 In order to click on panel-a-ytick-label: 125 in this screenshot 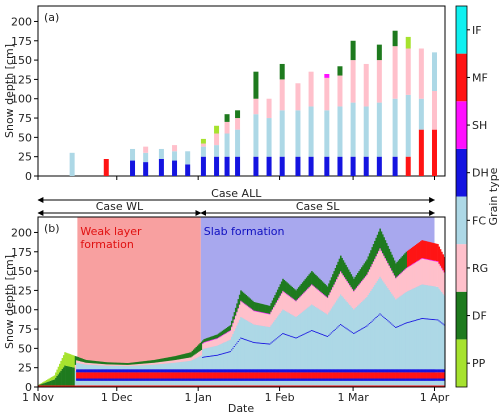, I will do `click(21, 79)`.